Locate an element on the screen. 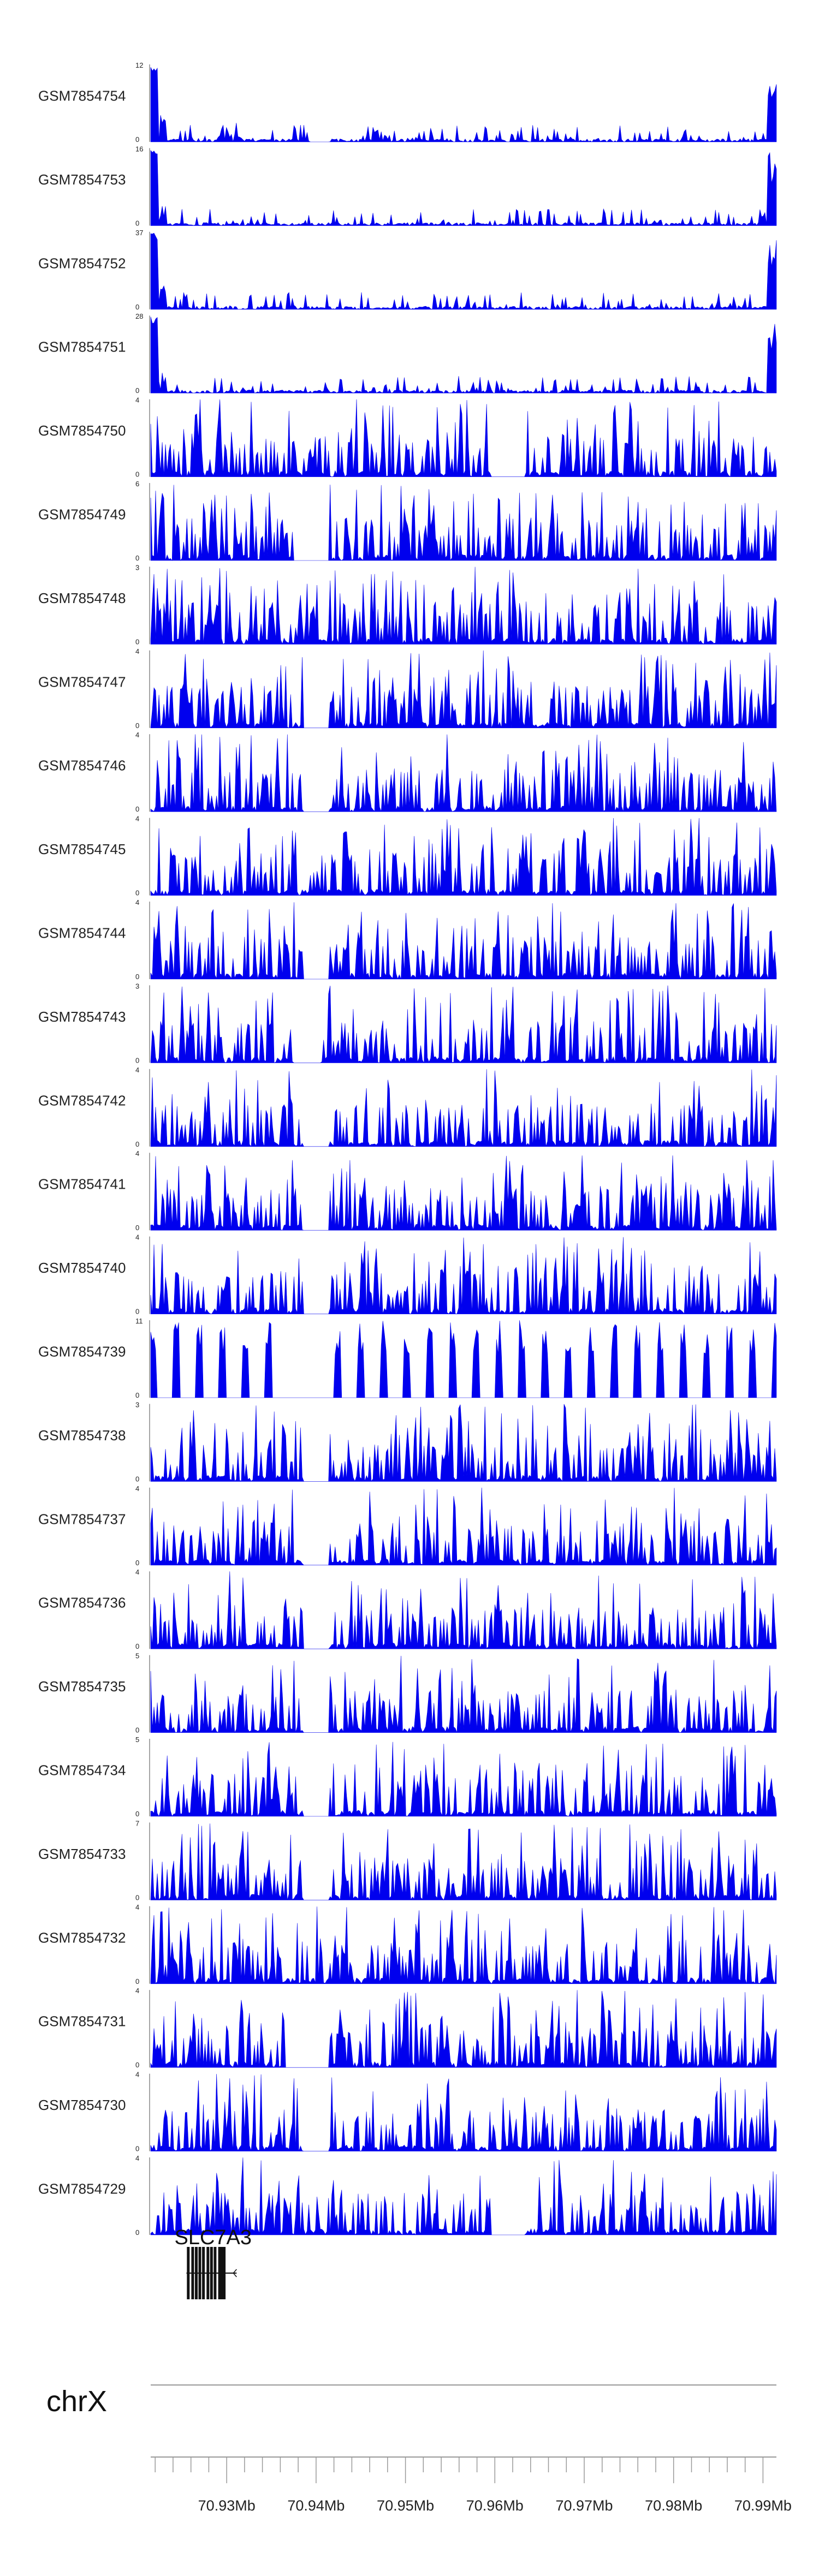  coverage-track-GSM7854751: GSM7854751 28 0 is located at coordinates (407, 353).